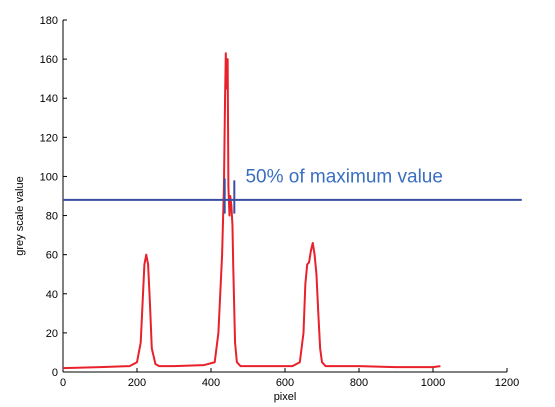 The height and width of the screenshot is (407, 555). Describe the element at coordinates (433, 383) in the screenshot. I see `x-tick-label: 1000` at that location.